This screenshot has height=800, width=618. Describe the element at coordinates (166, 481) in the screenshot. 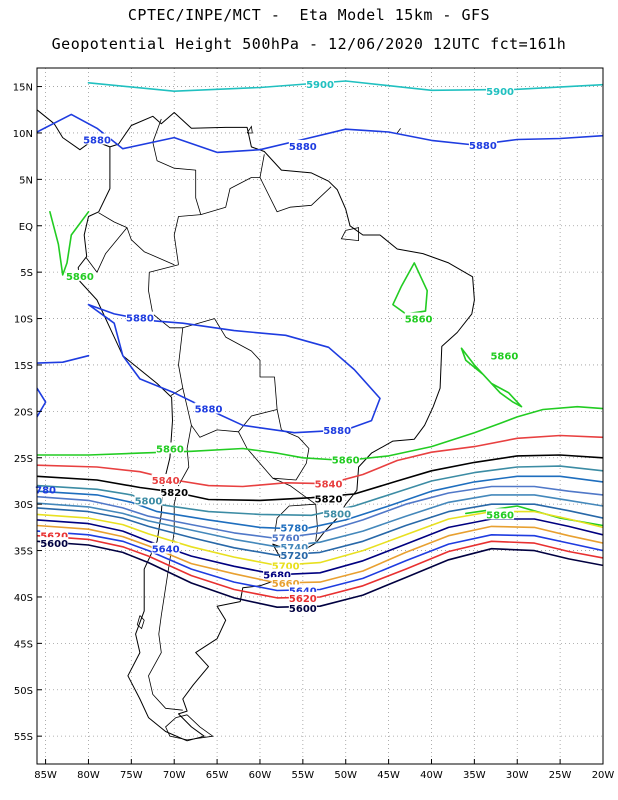

I see `contour-label-5840: 5840` at that location.